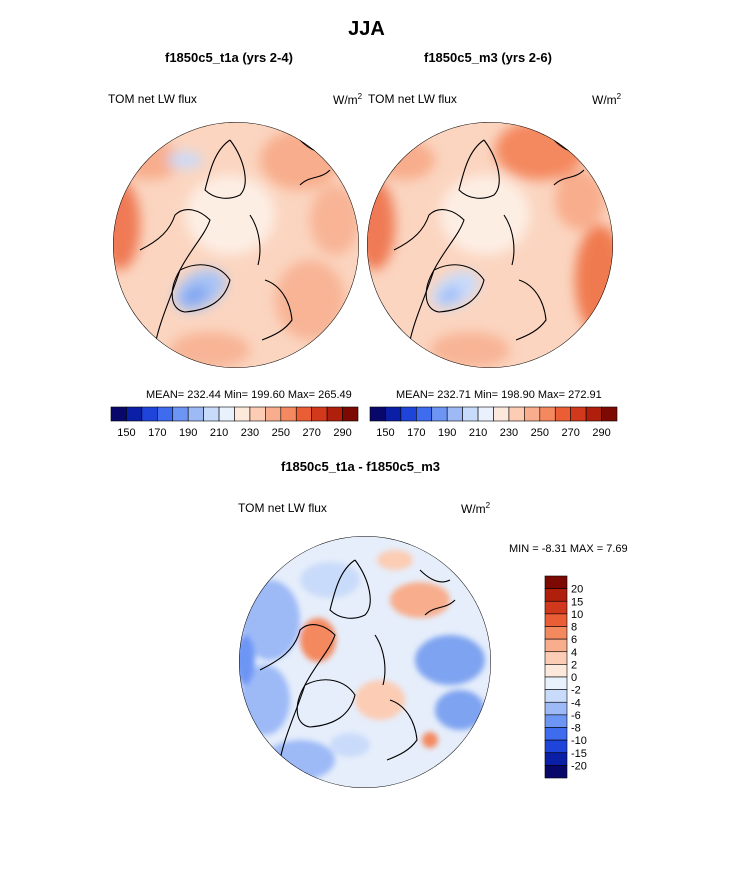 Image resolution: width=733 pixels, height=882 pixels. Describe the element at coordinates (361, 466) in the screenshot. I see `diff-panel-title: f1850c5_t1a - f1850c5_m3` at that location.